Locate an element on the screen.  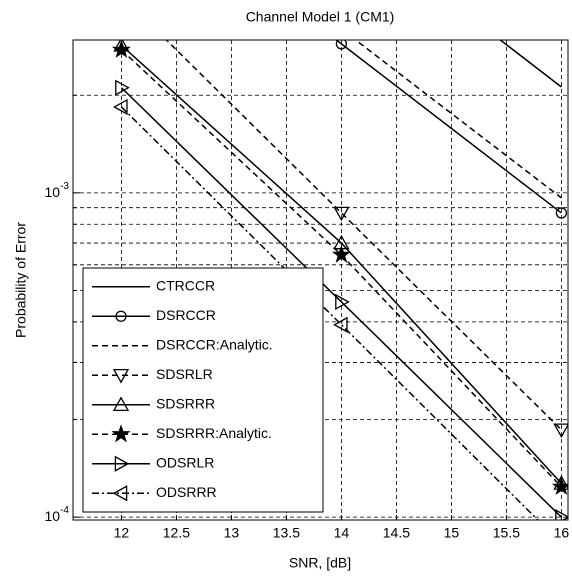
y-tick-label: 10⁻³ is located at coordinates (57, 189).